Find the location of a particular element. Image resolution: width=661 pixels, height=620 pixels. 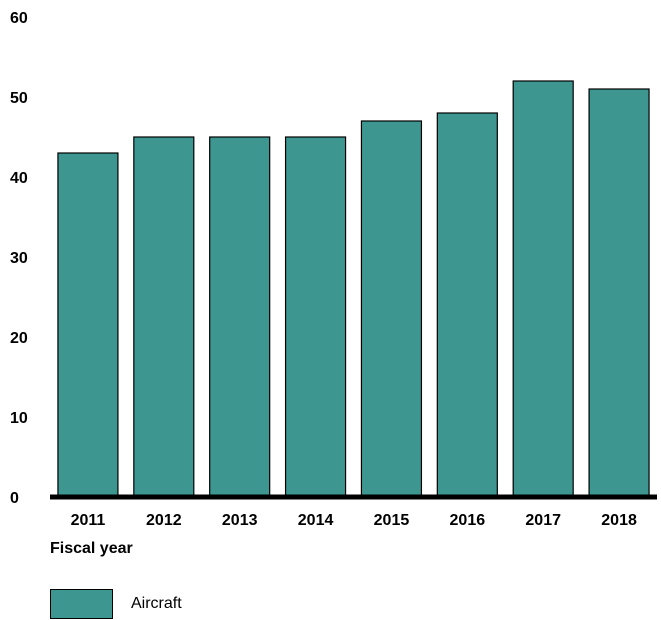

legend-label-aircraft: Aircraft is located at coordinates (156, 603).